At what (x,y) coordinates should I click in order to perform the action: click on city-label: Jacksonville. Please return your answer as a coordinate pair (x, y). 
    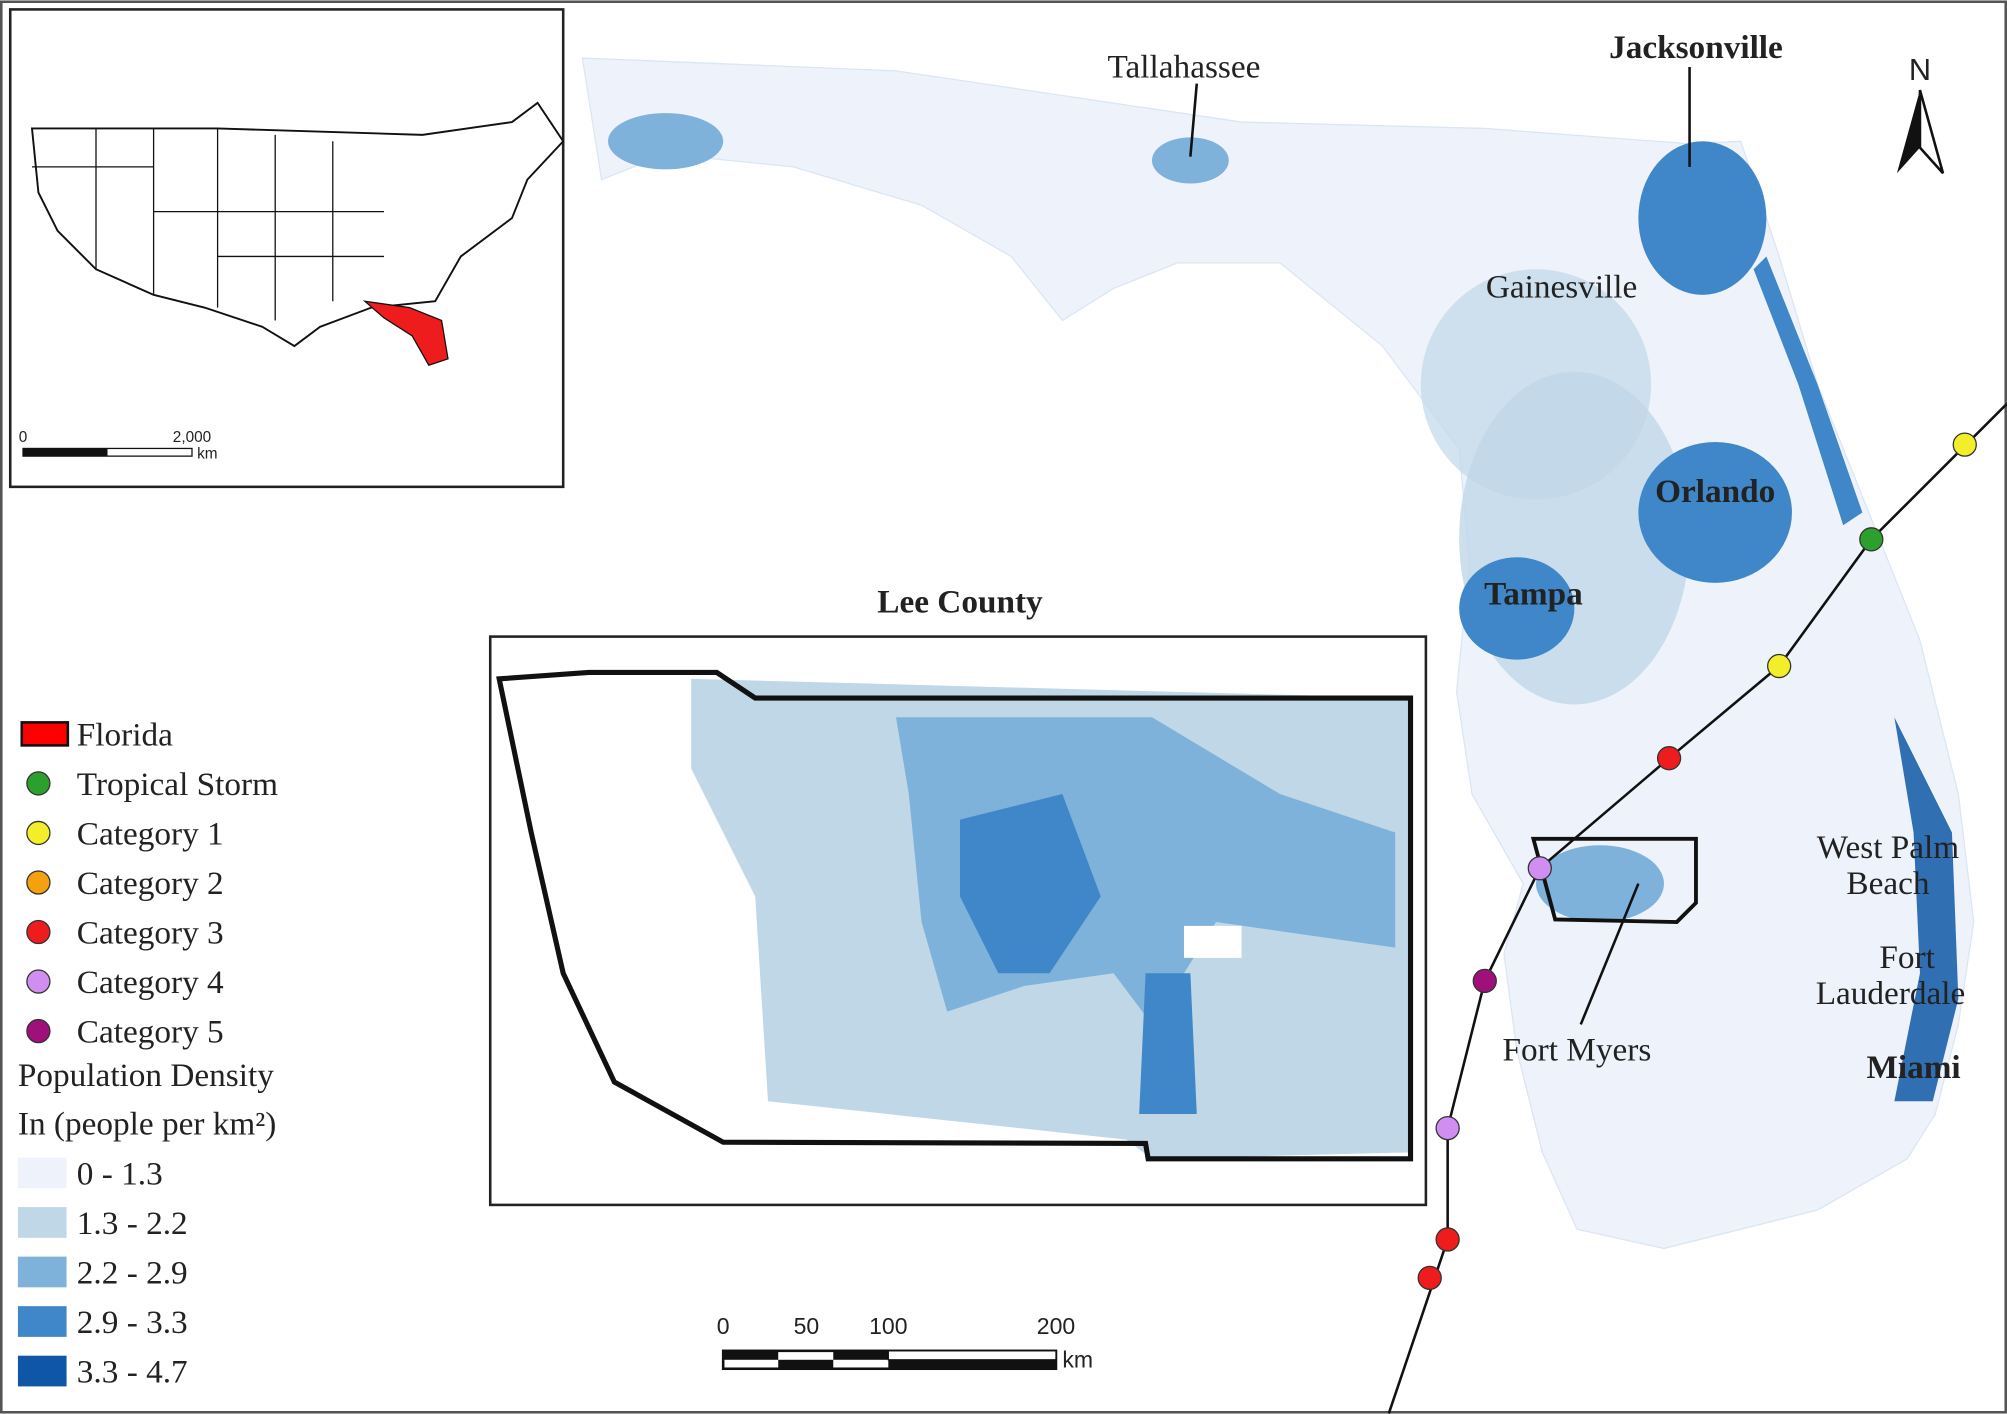
    Looking at the image, I should click on (1696, 47).